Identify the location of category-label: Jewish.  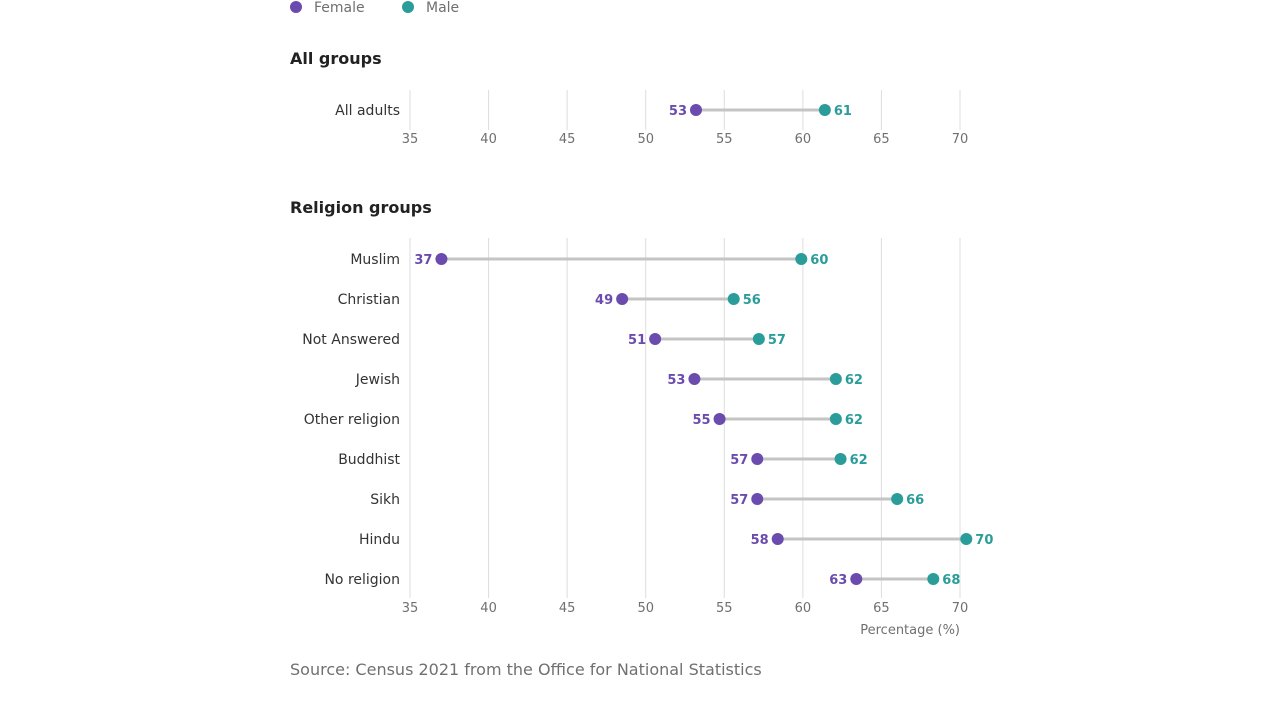
(377, 380).